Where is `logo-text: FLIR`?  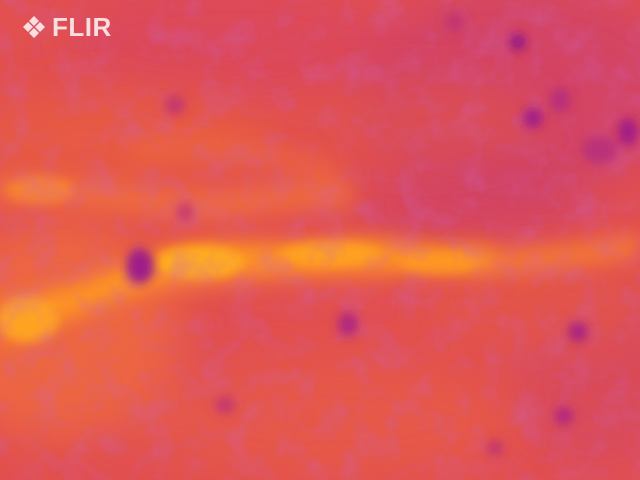
logo-text: FLIR is located at coordinates (82, 27).